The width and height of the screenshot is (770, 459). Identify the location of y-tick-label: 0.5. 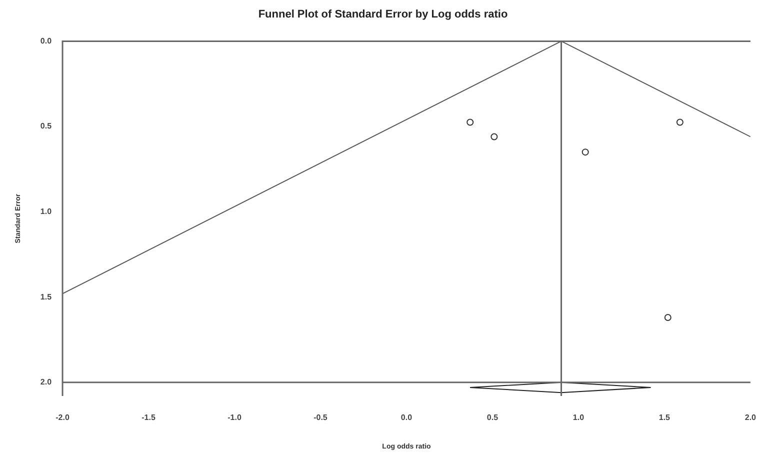
(46, 126).